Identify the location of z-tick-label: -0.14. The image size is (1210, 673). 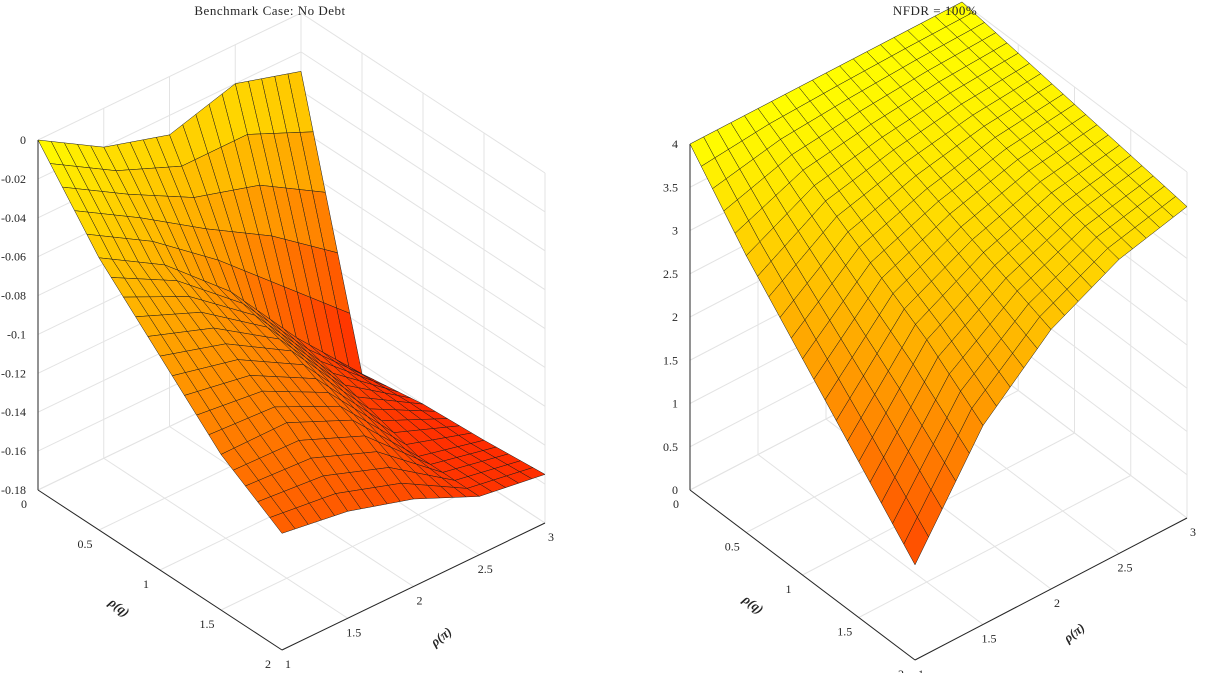
(13, 412).